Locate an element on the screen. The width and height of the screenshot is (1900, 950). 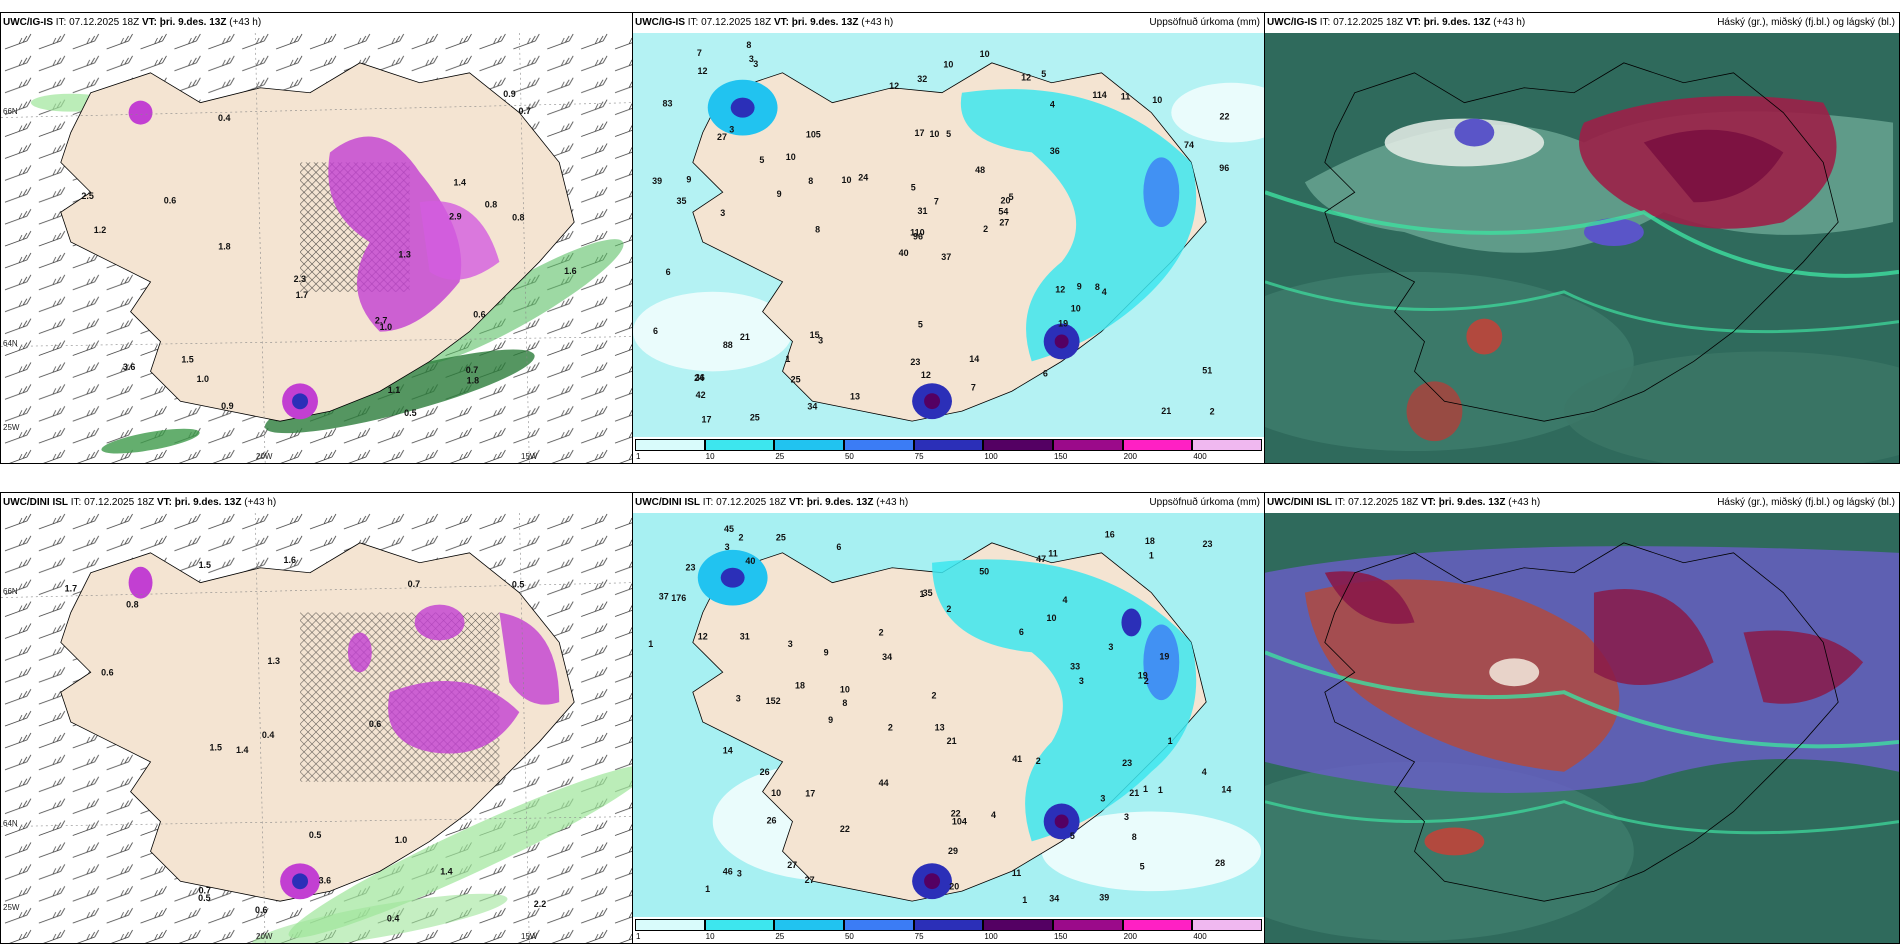
value-label: 74 is located at coordinates (1189, 145).